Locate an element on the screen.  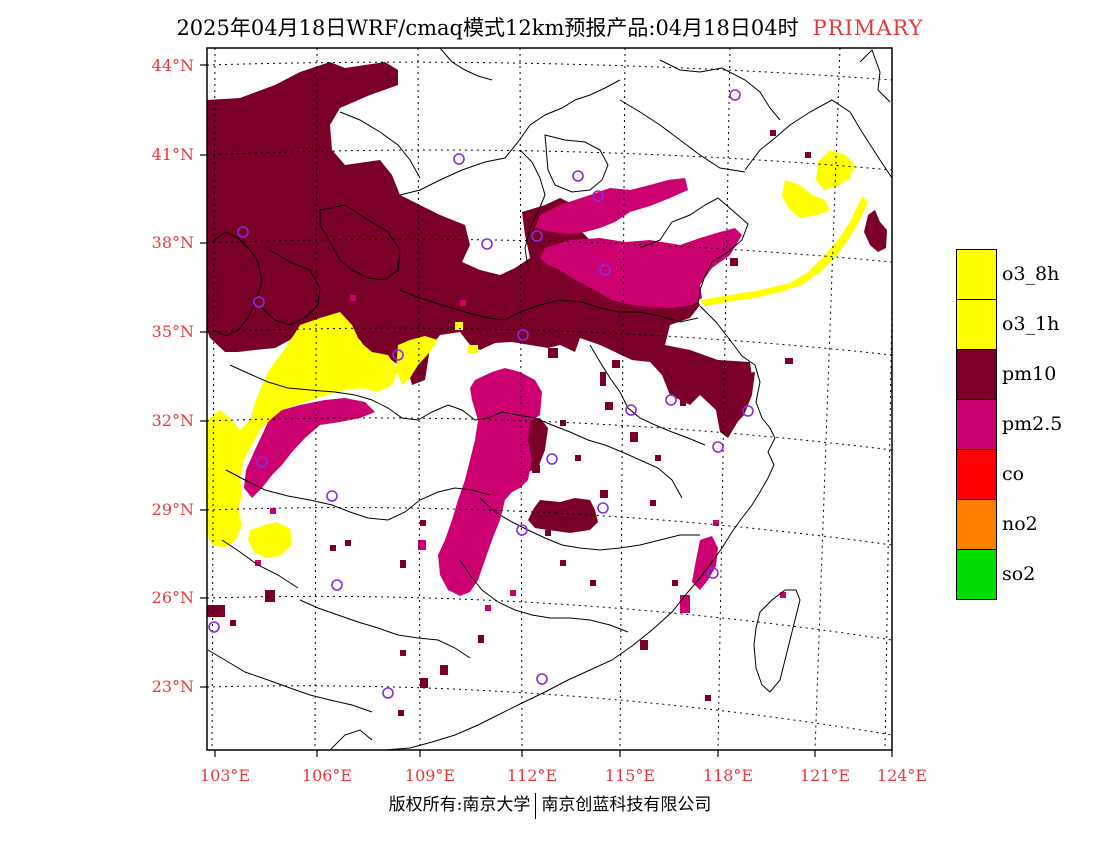
legend-label: pm10 is located at coordinates (1029, 374).